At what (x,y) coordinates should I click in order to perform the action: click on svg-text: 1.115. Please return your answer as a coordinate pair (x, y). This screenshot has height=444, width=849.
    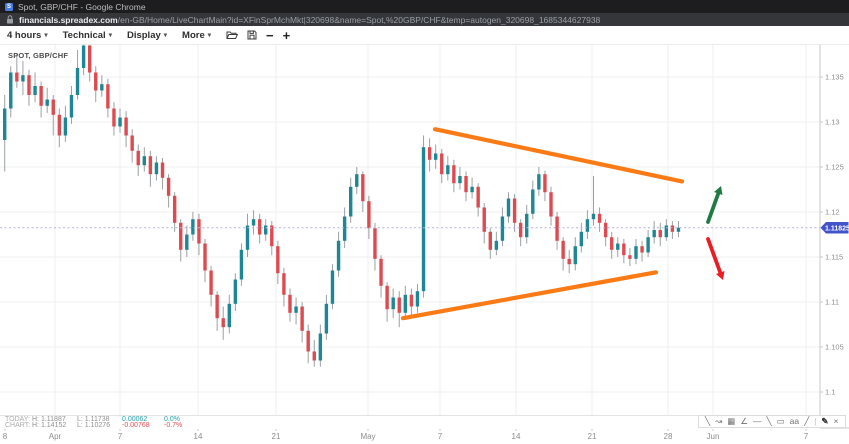
    Looking at the image, I should click on (834, 257).